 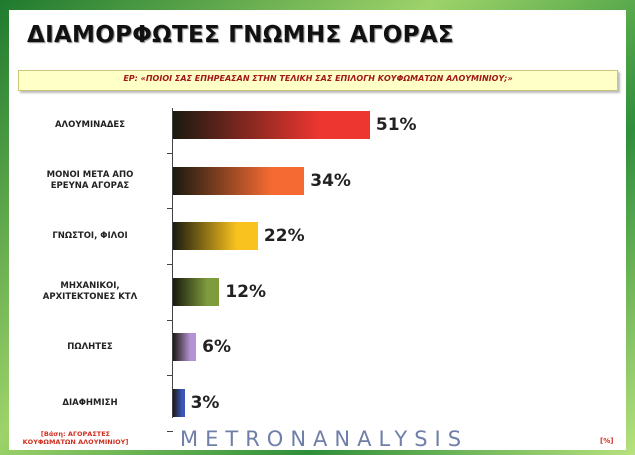 What do you see at coordinates (284, 236) in the screenshot?
I see `value-label: 22%` at bounding box center [284, 236].